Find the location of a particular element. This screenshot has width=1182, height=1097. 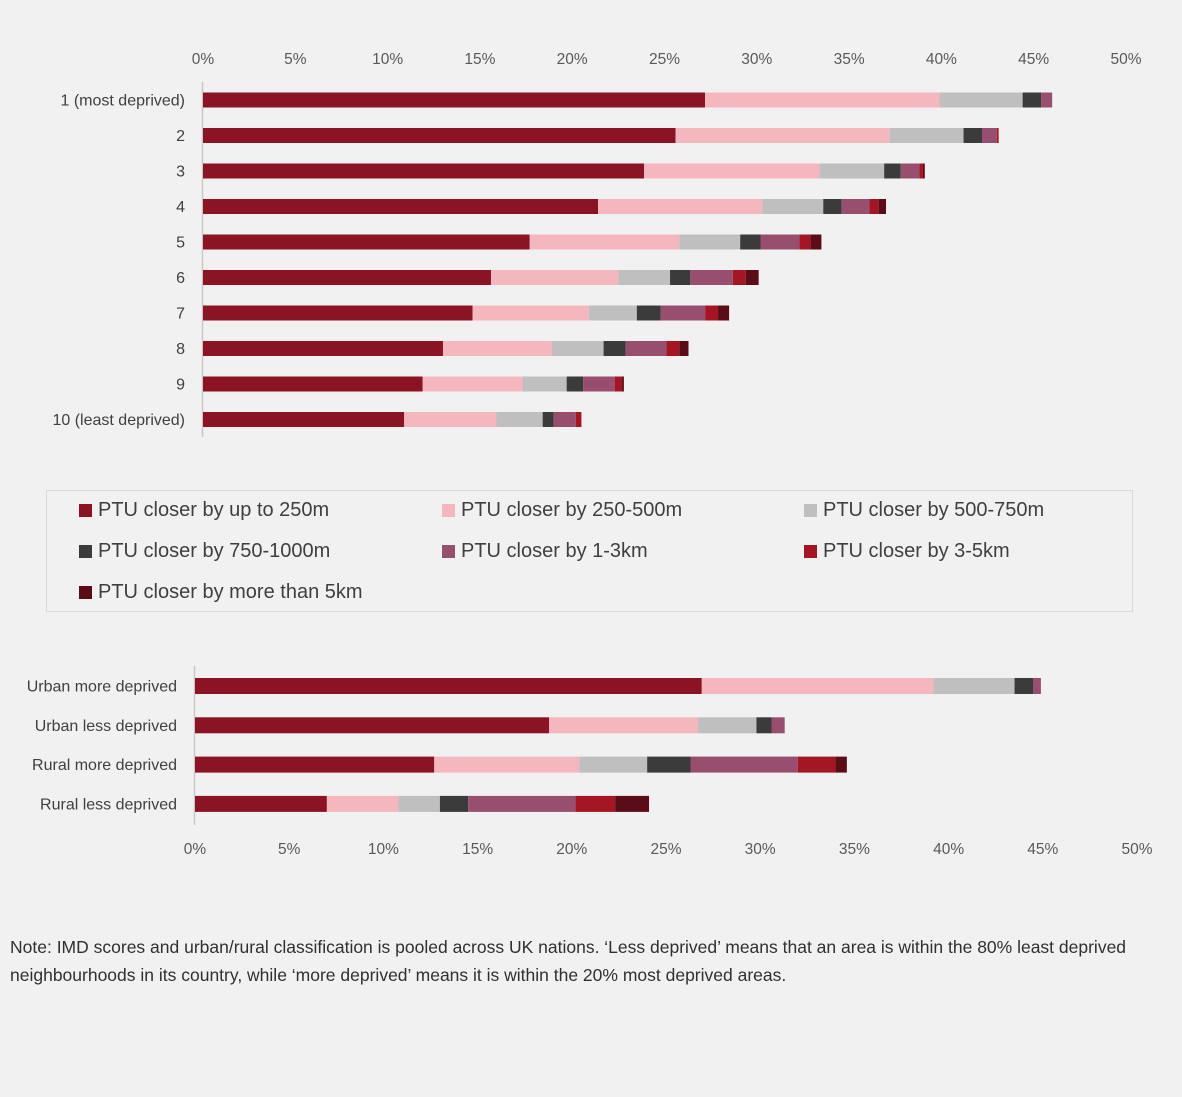

category-label: 10 (least deprived) is located at coordinates (118, 420).